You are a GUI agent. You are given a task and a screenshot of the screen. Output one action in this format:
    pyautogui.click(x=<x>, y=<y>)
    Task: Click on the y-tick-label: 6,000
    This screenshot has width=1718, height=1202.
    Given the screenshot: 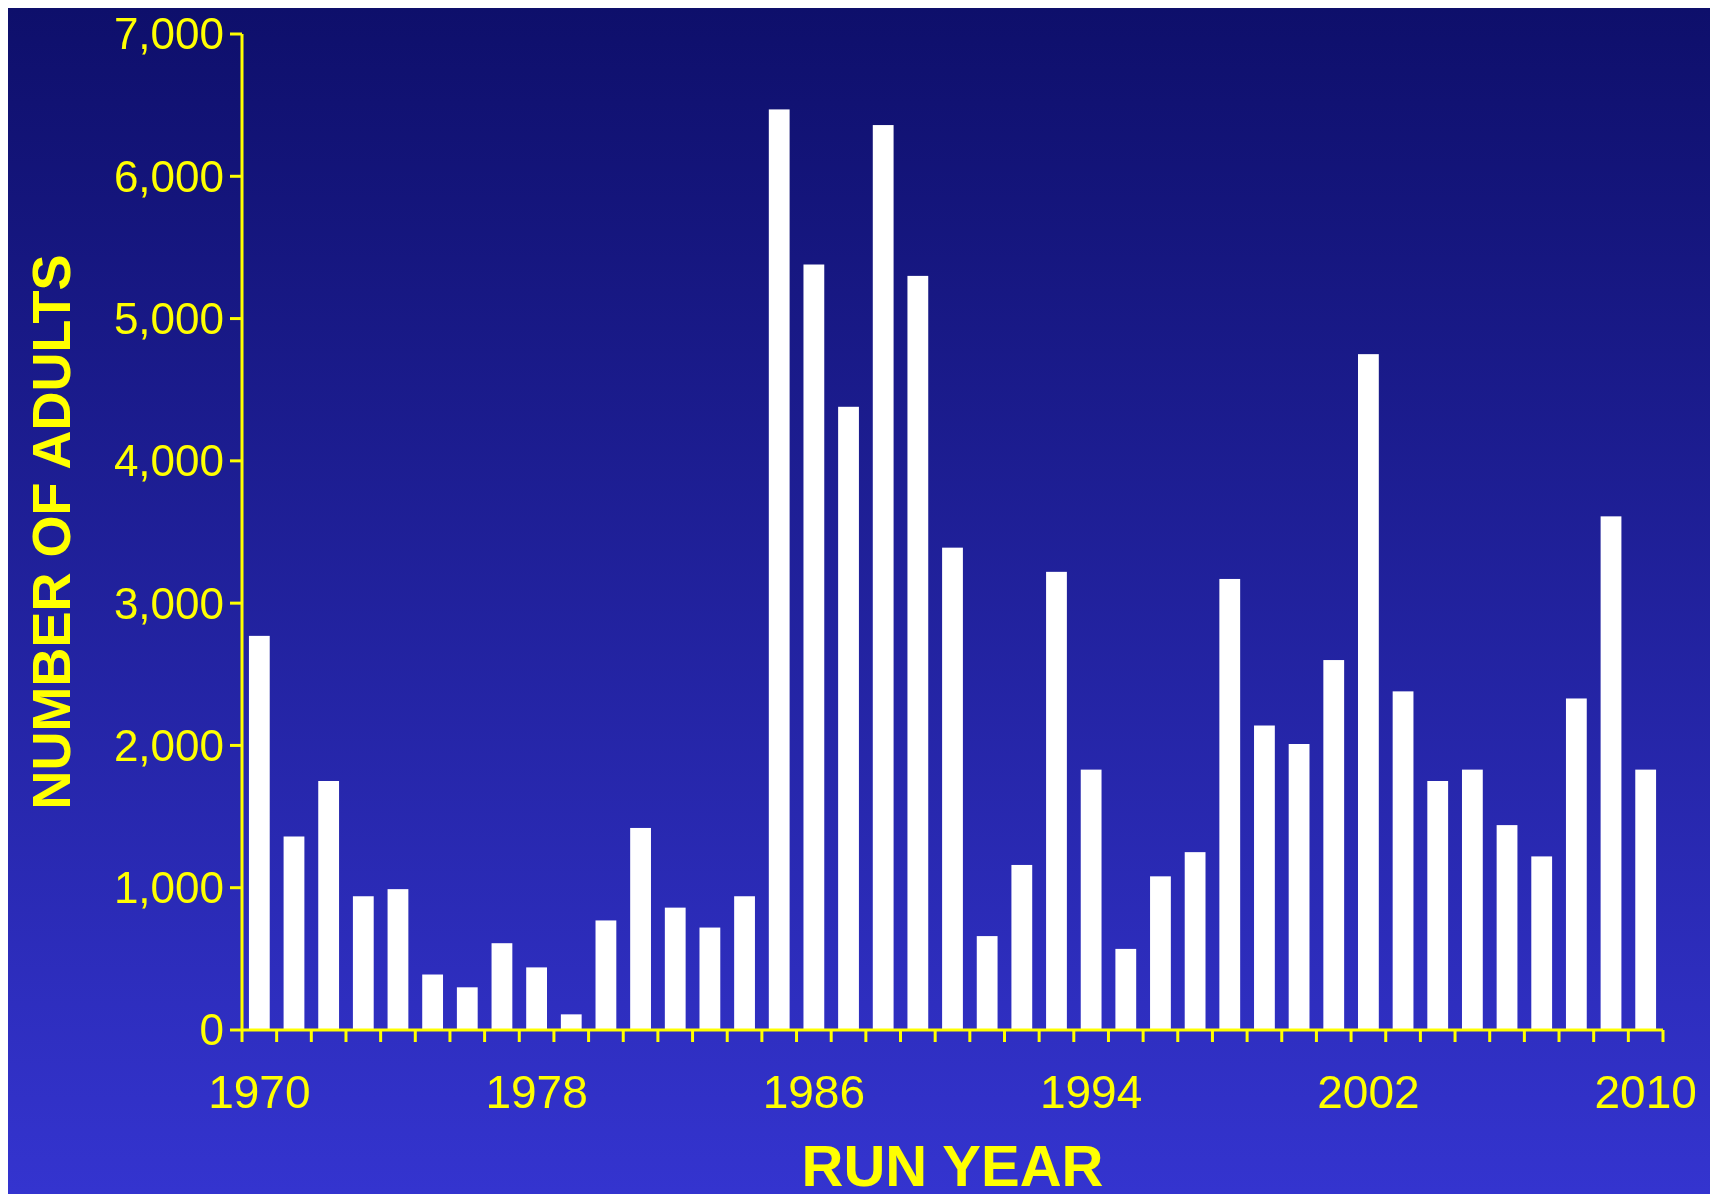 What is the action you would take?
    pyautogui.click(x=168, y=176)
    